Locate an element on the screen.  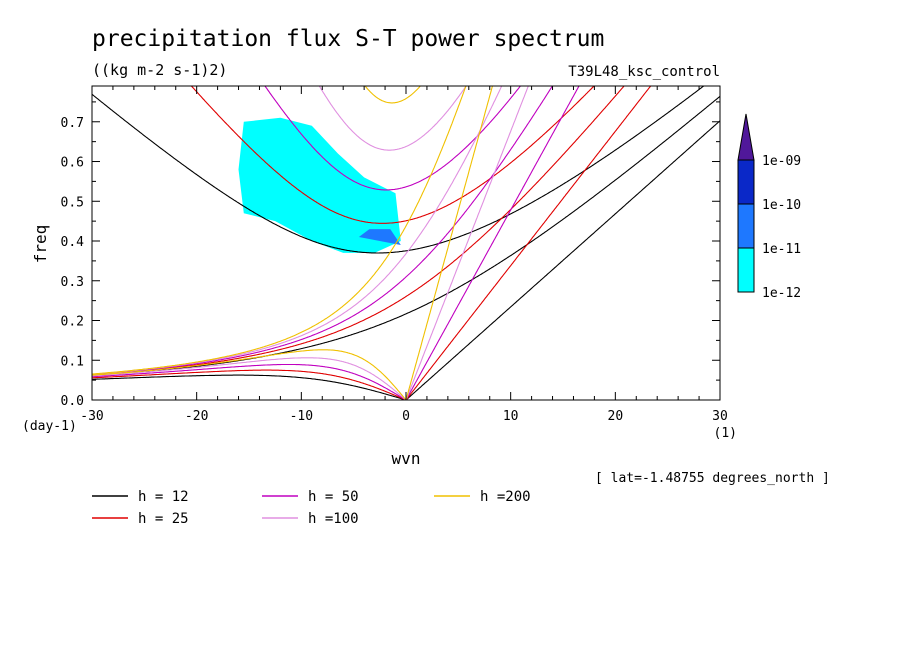
x-tick-label: 30 is located at coordinates (720, 416).